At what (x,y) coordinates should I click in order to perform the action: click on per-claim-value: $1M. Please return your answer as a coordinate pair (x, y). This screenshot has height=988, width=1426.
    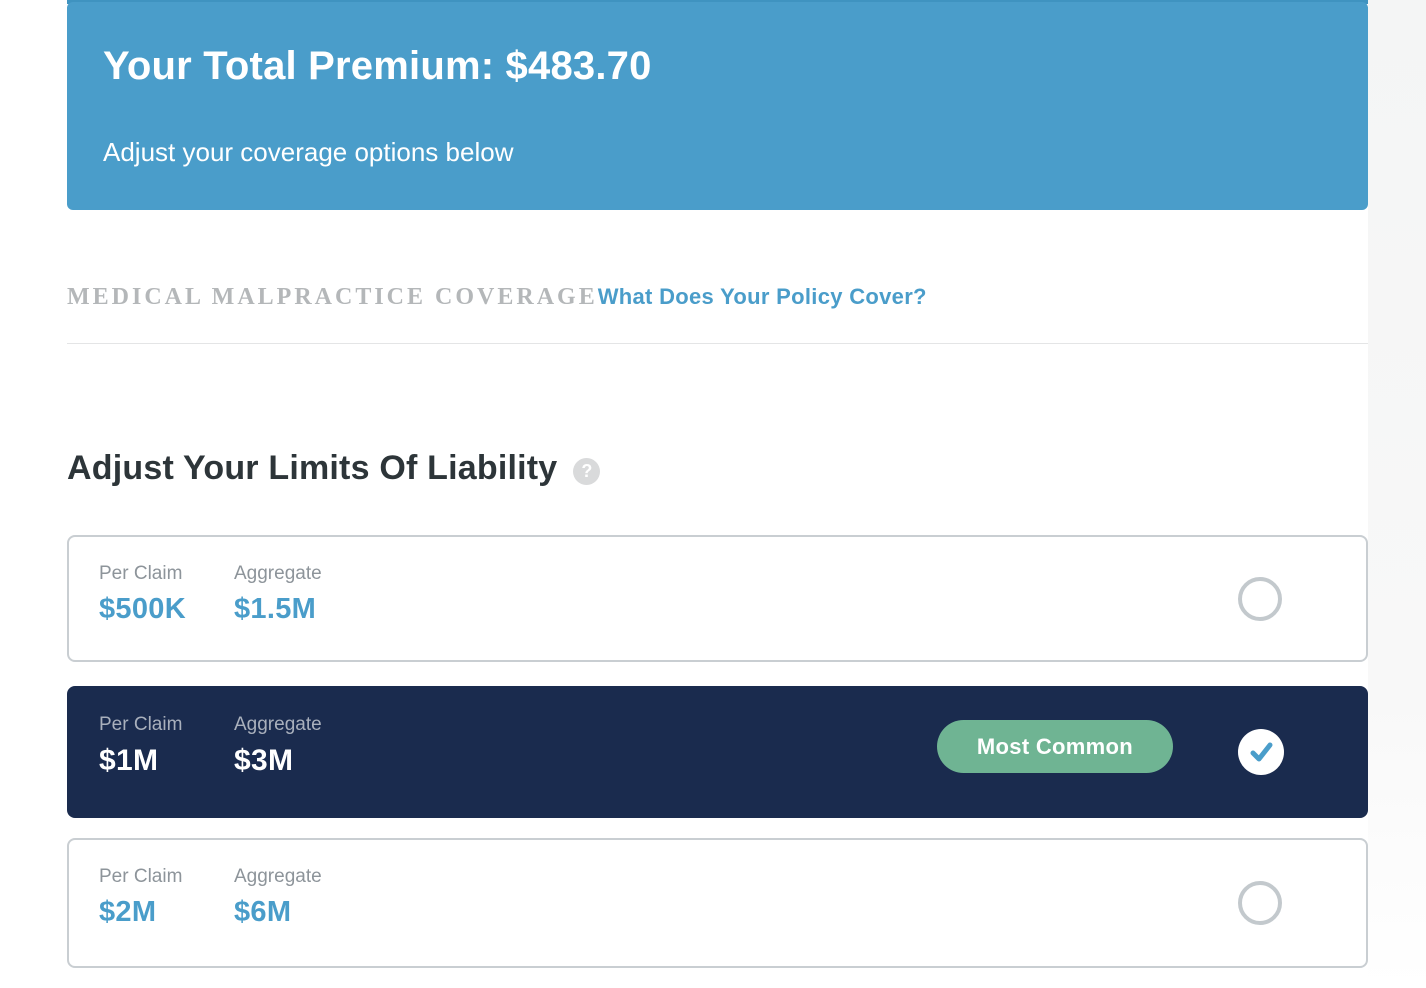
    Looking at the image, I should click on (129, 760).